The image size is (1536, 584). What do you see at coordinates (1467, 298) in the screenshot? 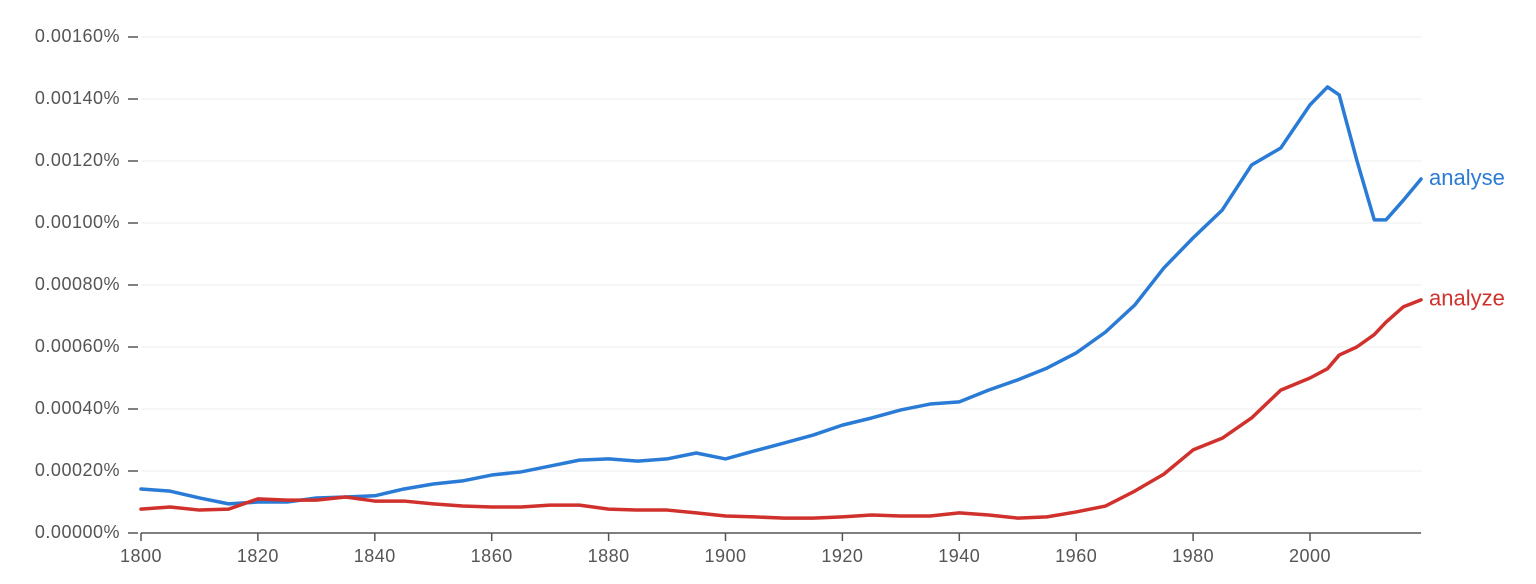
I see `series-label: analyze` at bounding box center [1467, 298].